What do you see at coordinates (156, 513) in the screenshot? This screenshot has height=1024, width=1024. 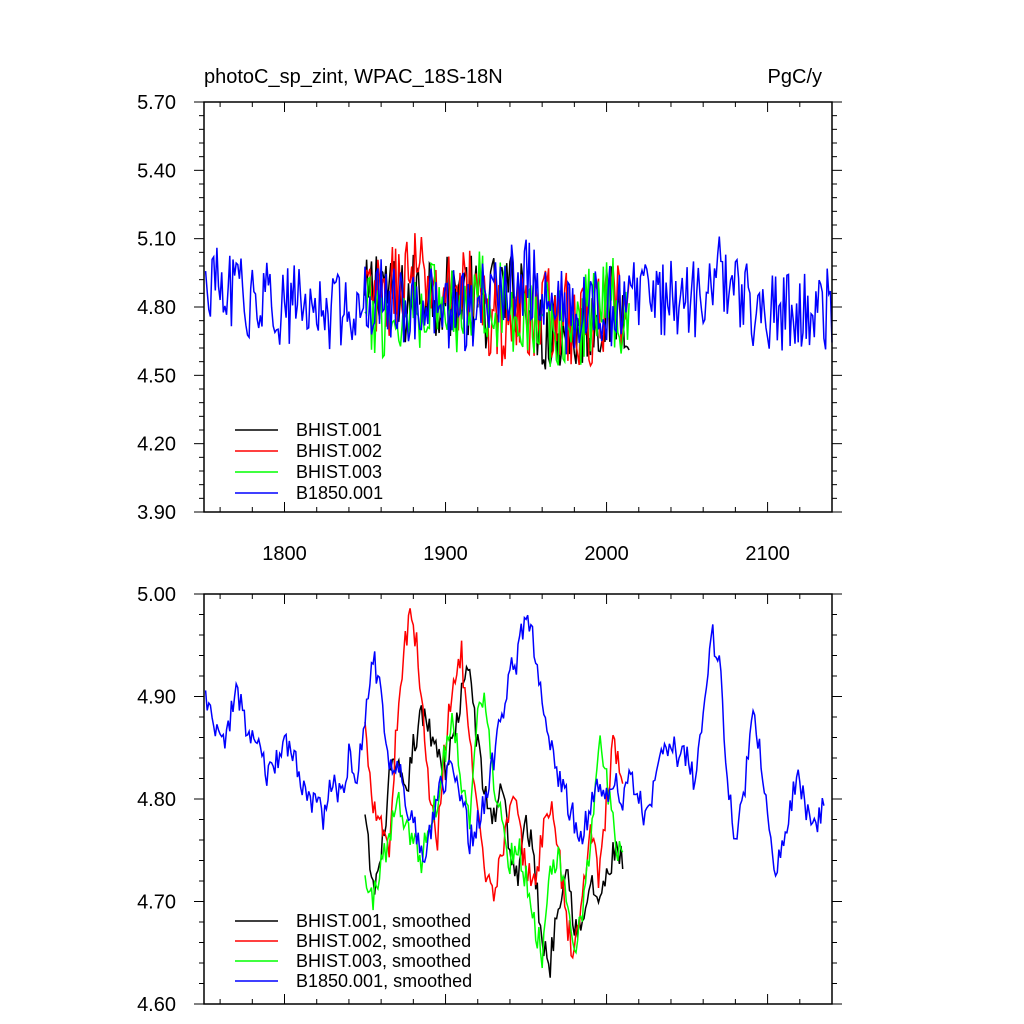 I see `y-tick-label: 3.90` at bounding box center [156, 513].